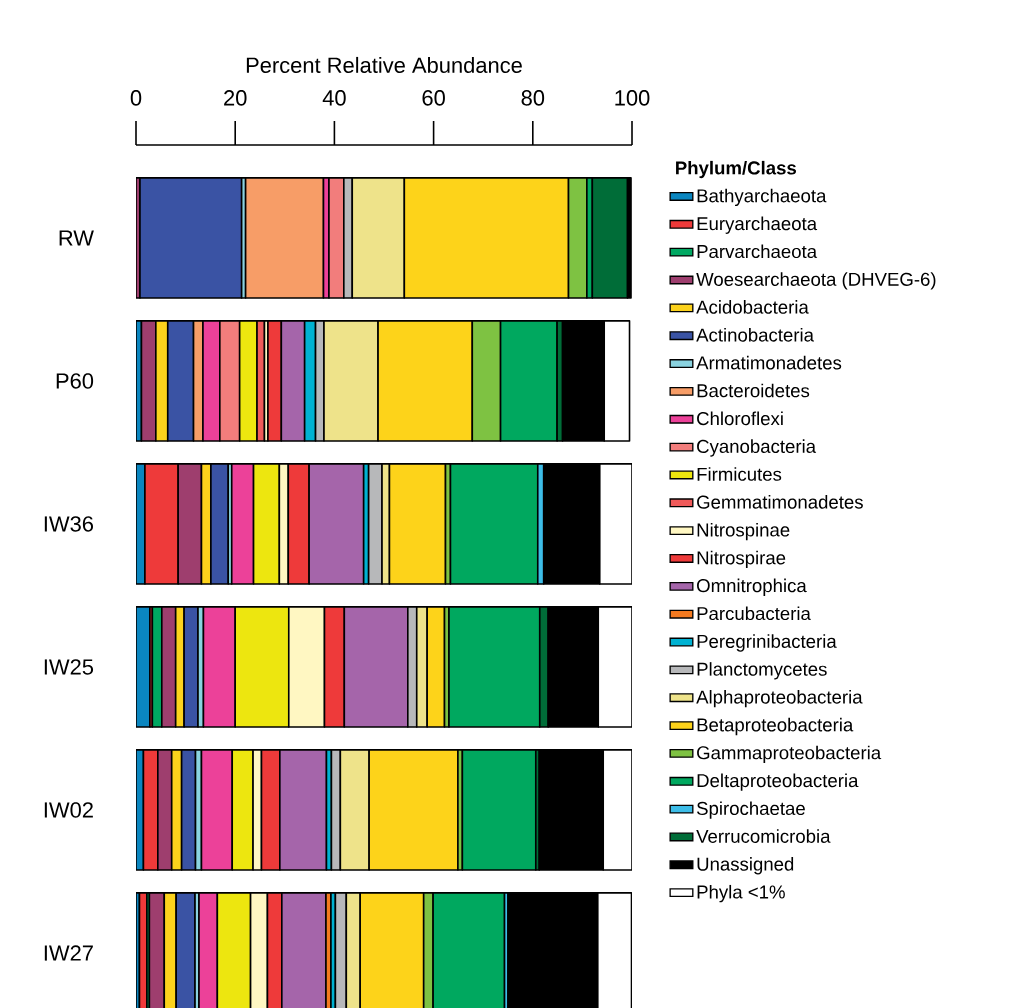  I want to click on legend-label: Omnitrophica, so click(752, 587).